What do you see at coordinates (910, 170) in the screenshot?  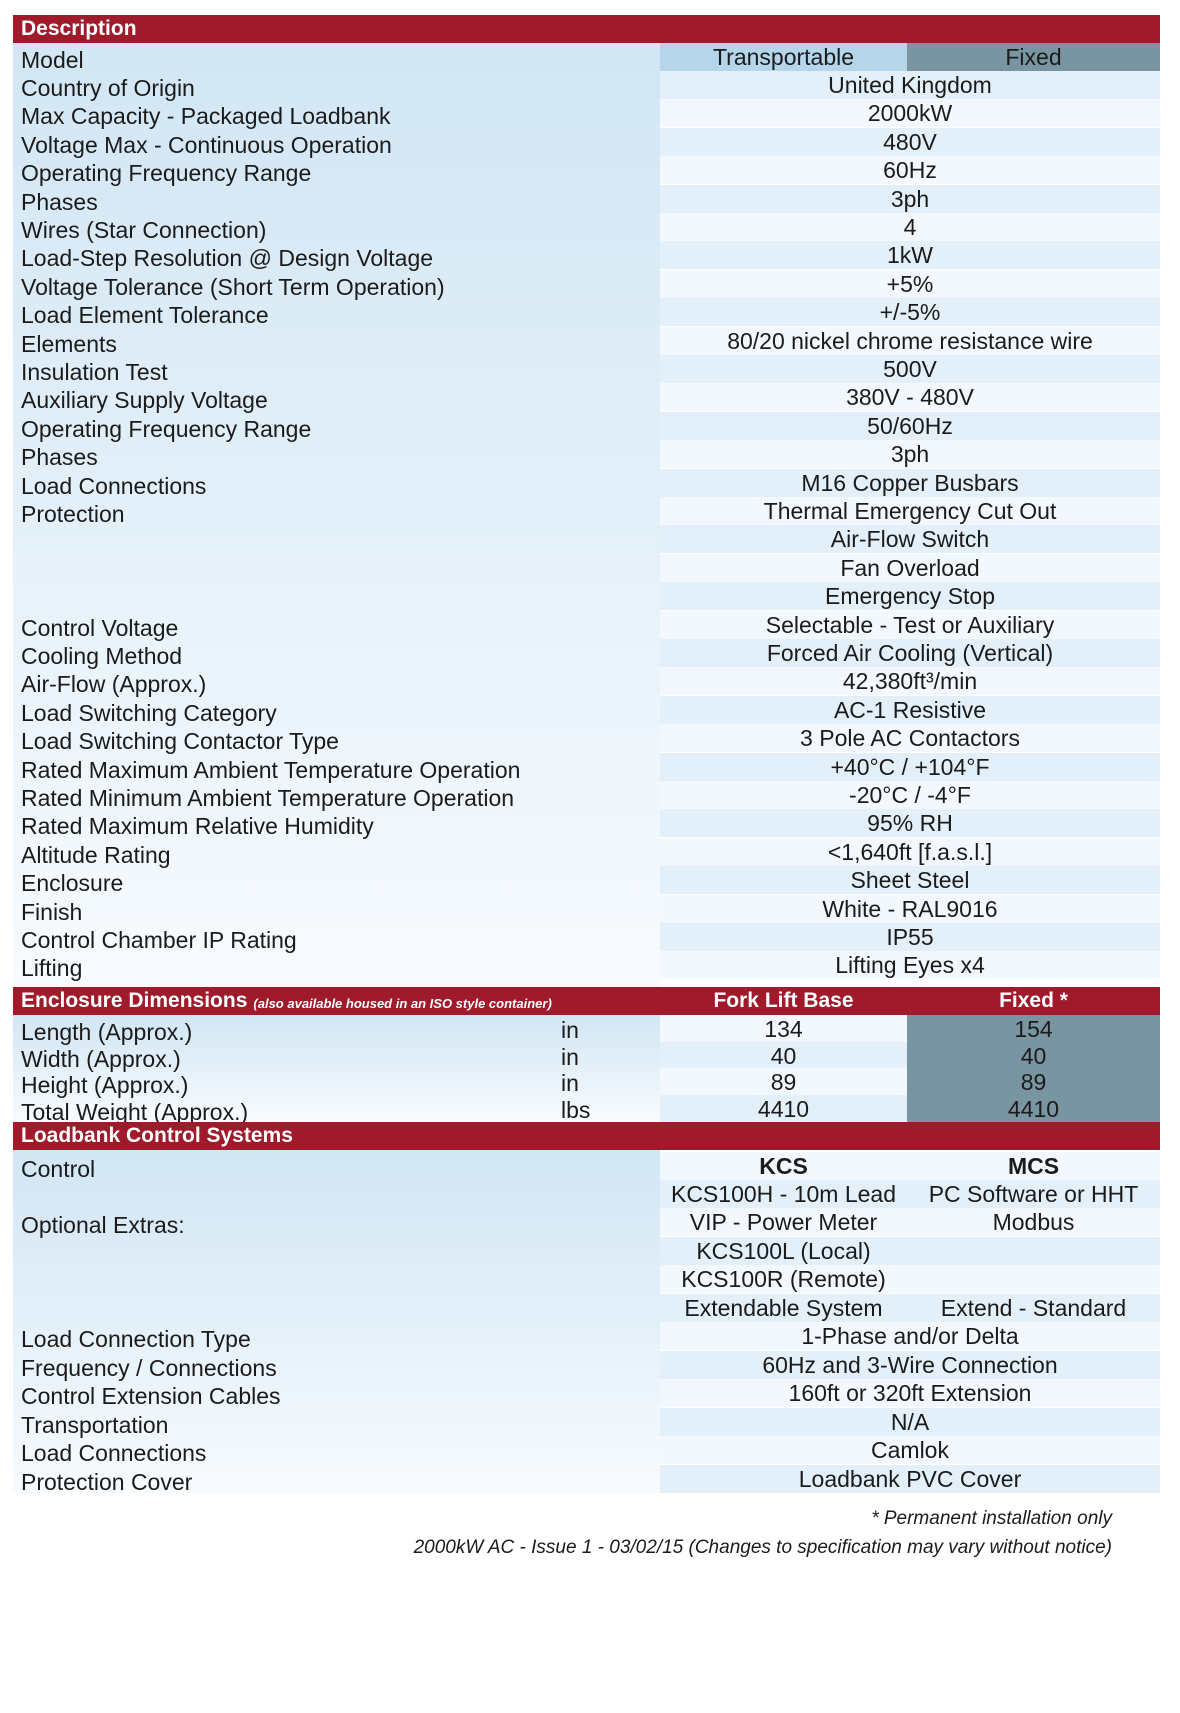 I see `row-value: 60Hz` at bounding box center [910, 170].